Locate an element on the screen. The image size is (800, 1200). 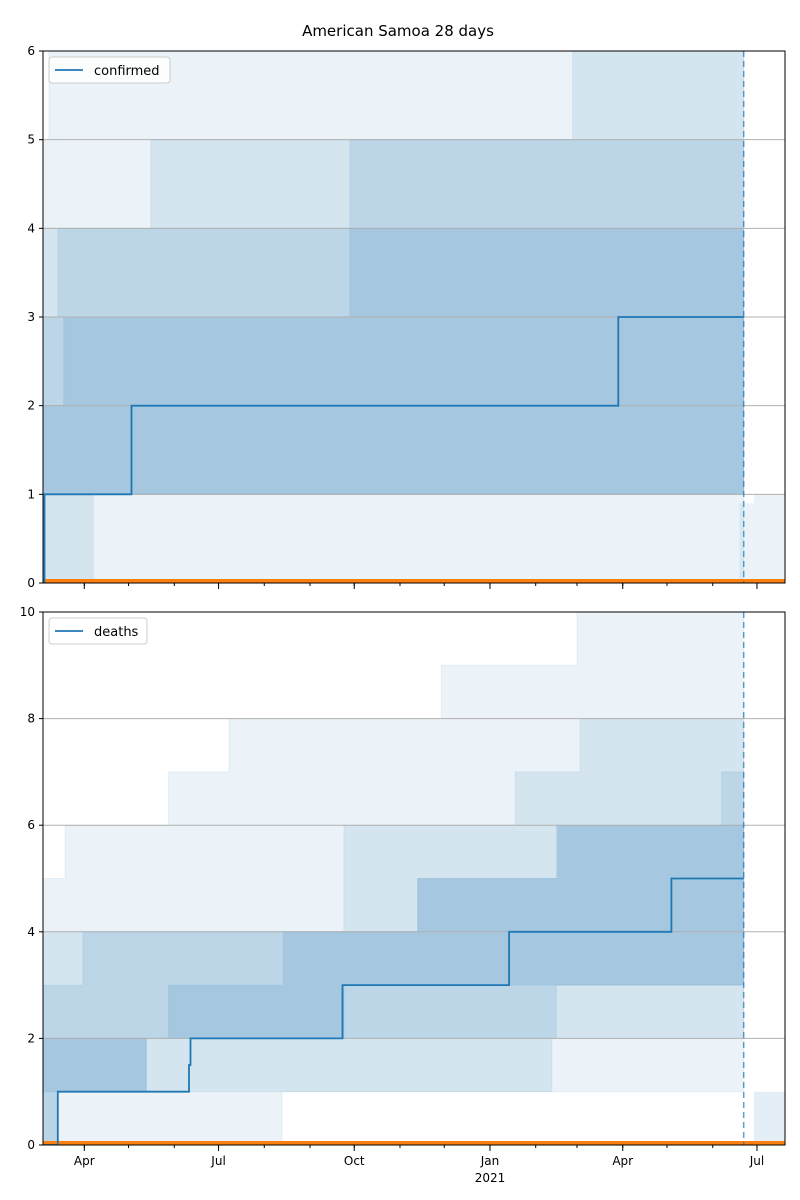
y-tick-label: 10 is located at coordinates (27, 612).